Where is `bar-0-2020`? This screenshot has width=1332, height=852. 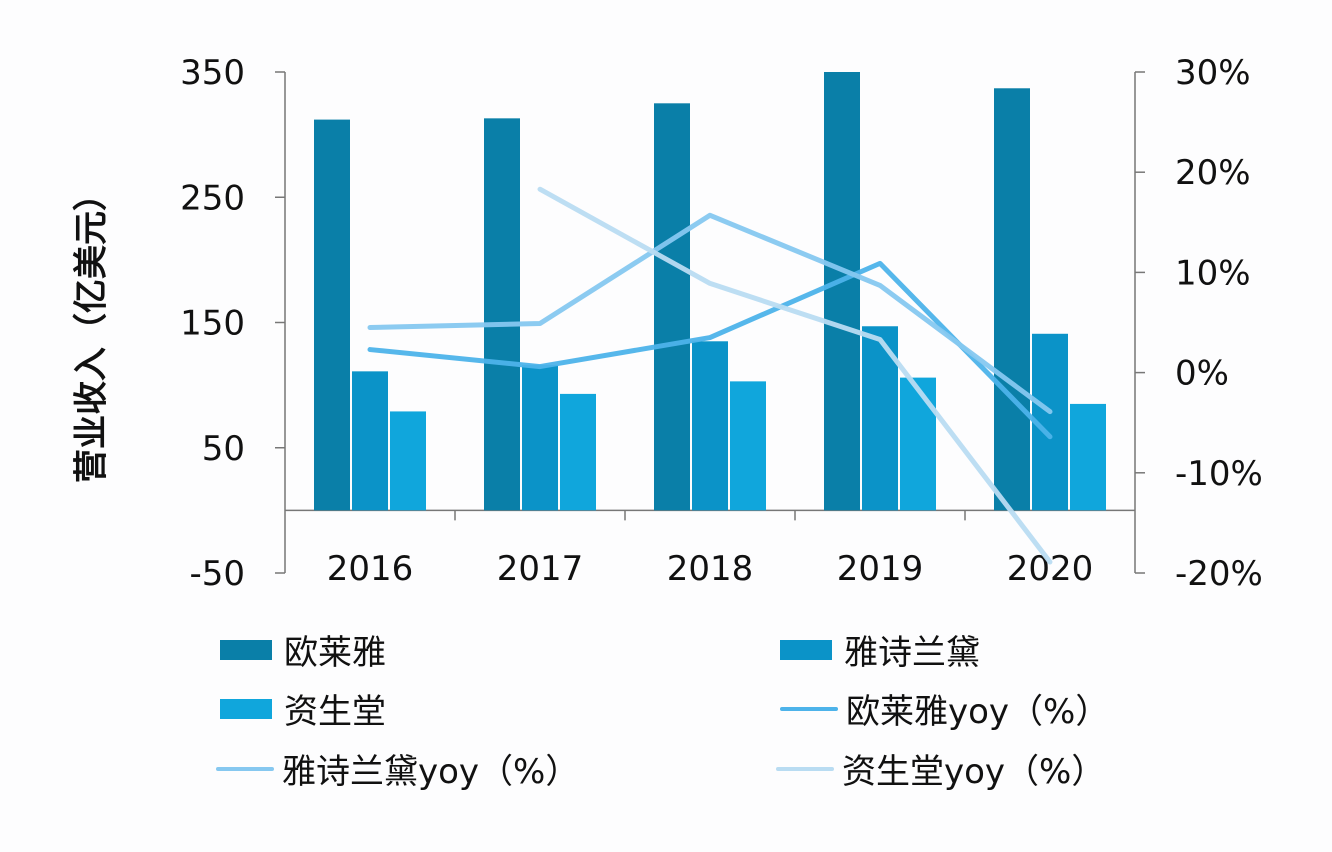 bar-0-2020 is located at coordinates (1012, 299).